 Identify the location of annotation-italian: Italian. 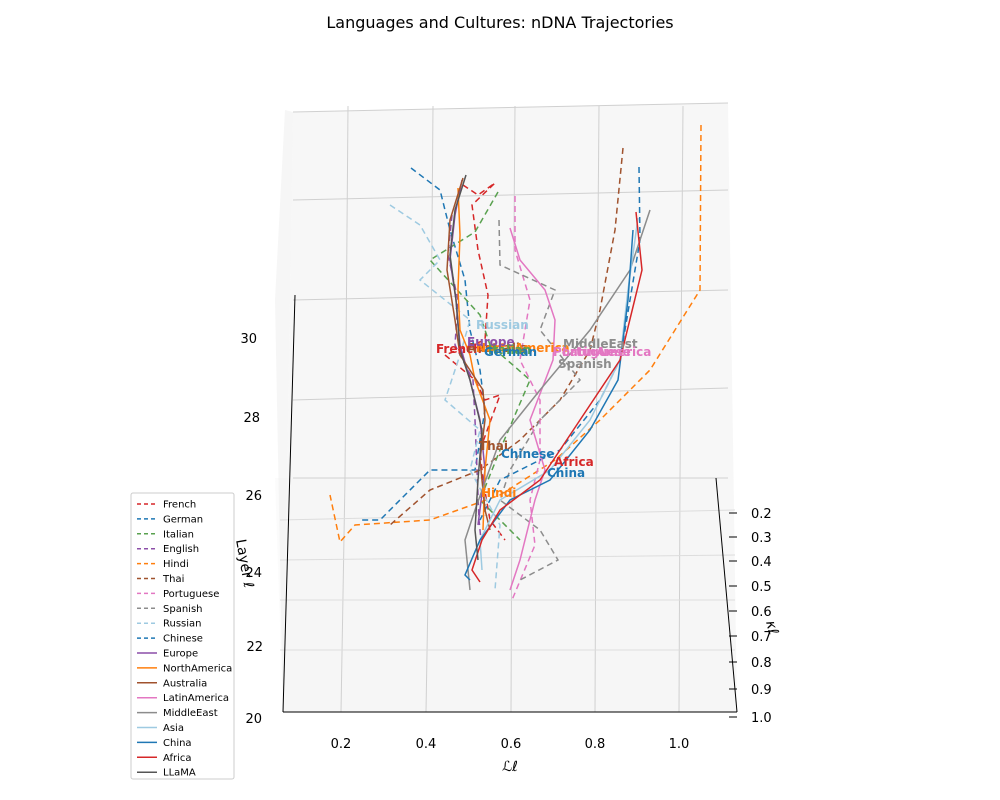
(509, 350).